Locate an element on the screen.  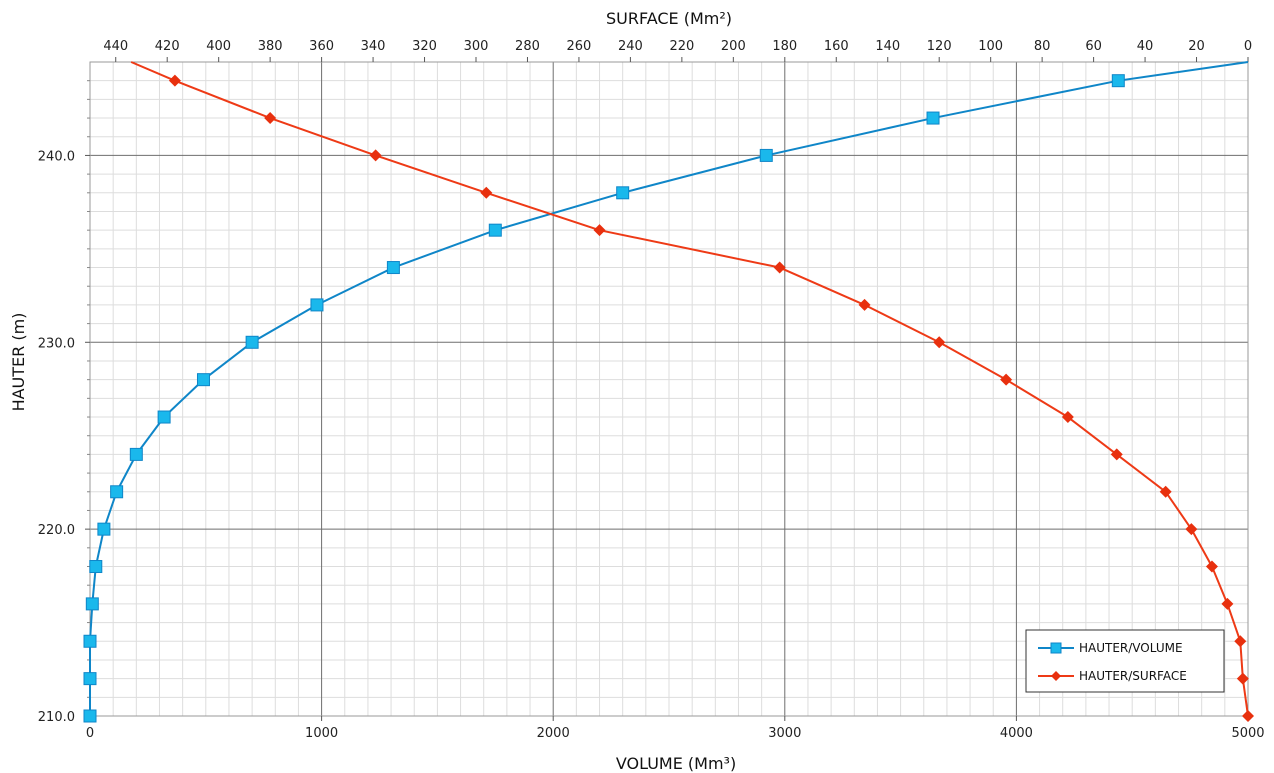
top-tick-label: 400 is located at coordinates (218, 46).